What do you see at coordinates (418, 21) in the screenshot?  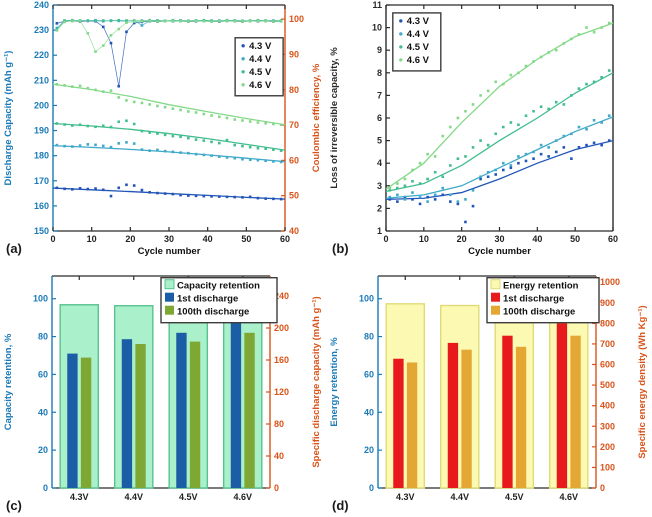 I see `legend-label: 4.3 V` at bounding box center [418, 21].